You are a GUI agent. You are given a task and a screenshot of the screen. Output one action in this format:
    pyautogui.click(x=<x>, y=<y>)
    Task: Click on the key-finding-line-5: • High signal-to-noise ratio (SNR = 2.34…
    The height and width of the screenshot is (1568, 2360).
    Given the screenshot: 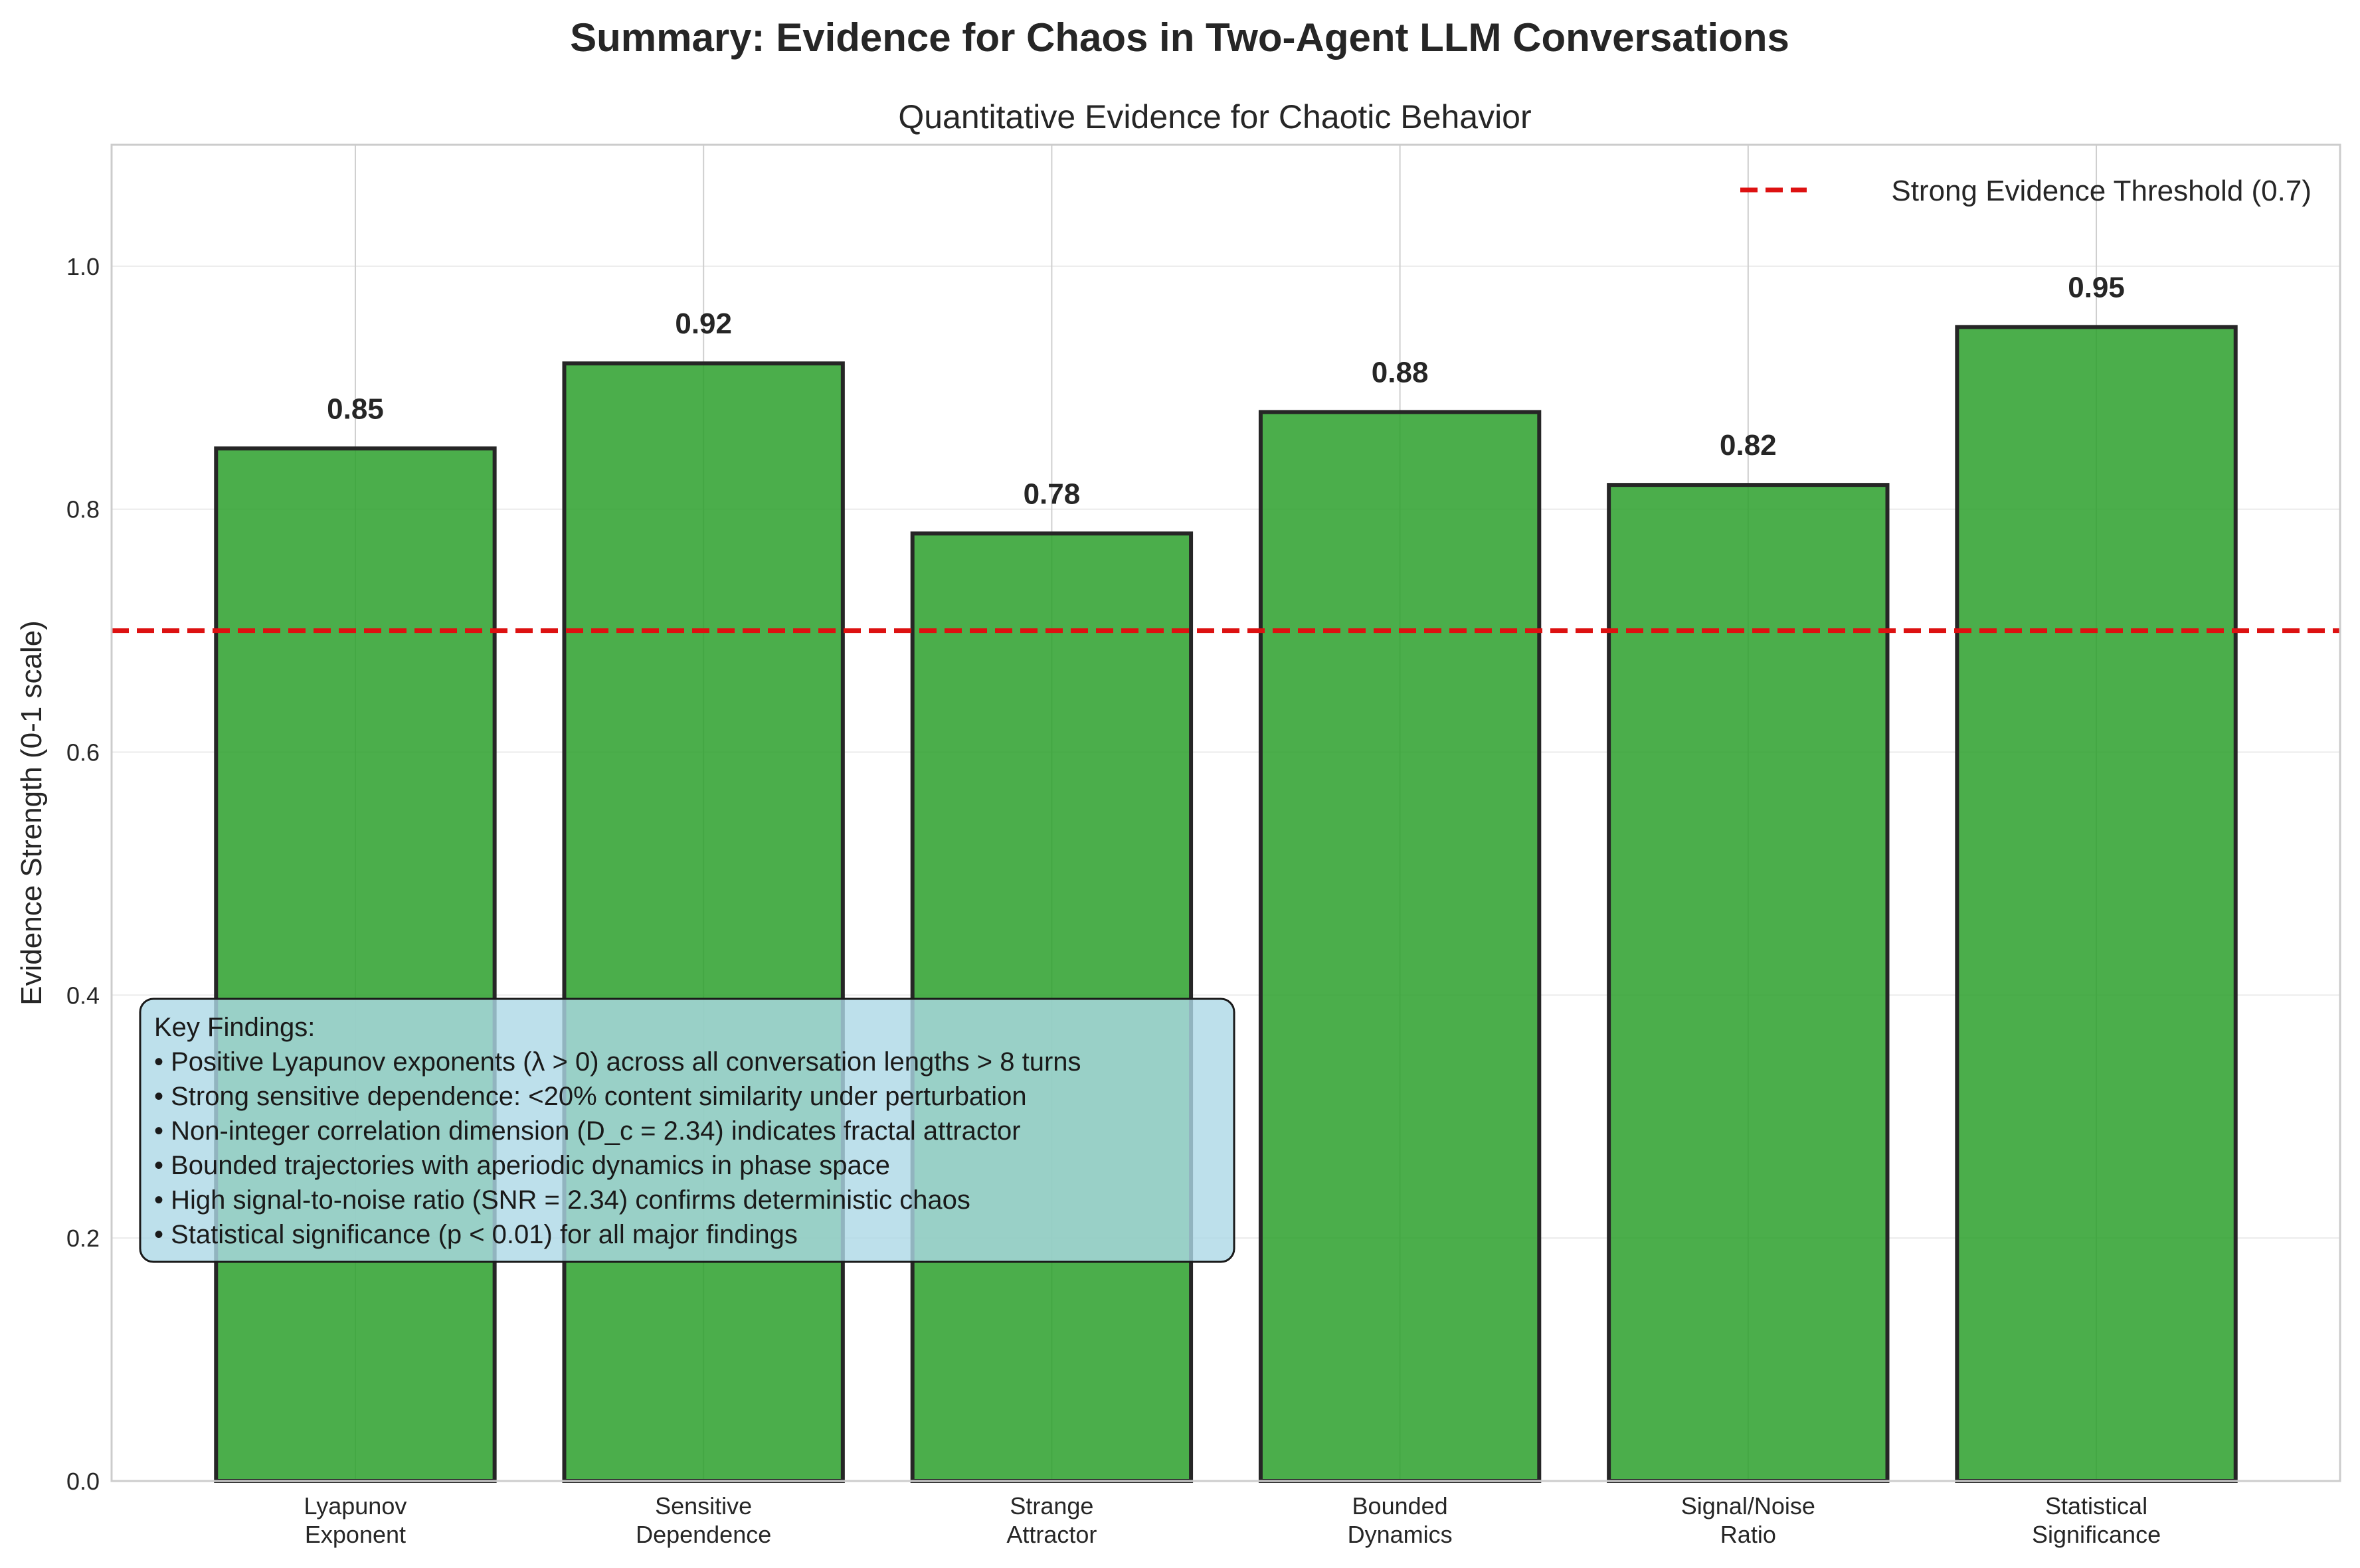 What is the action you would take?
    pyautogui.click(x=562, y=1200)
    